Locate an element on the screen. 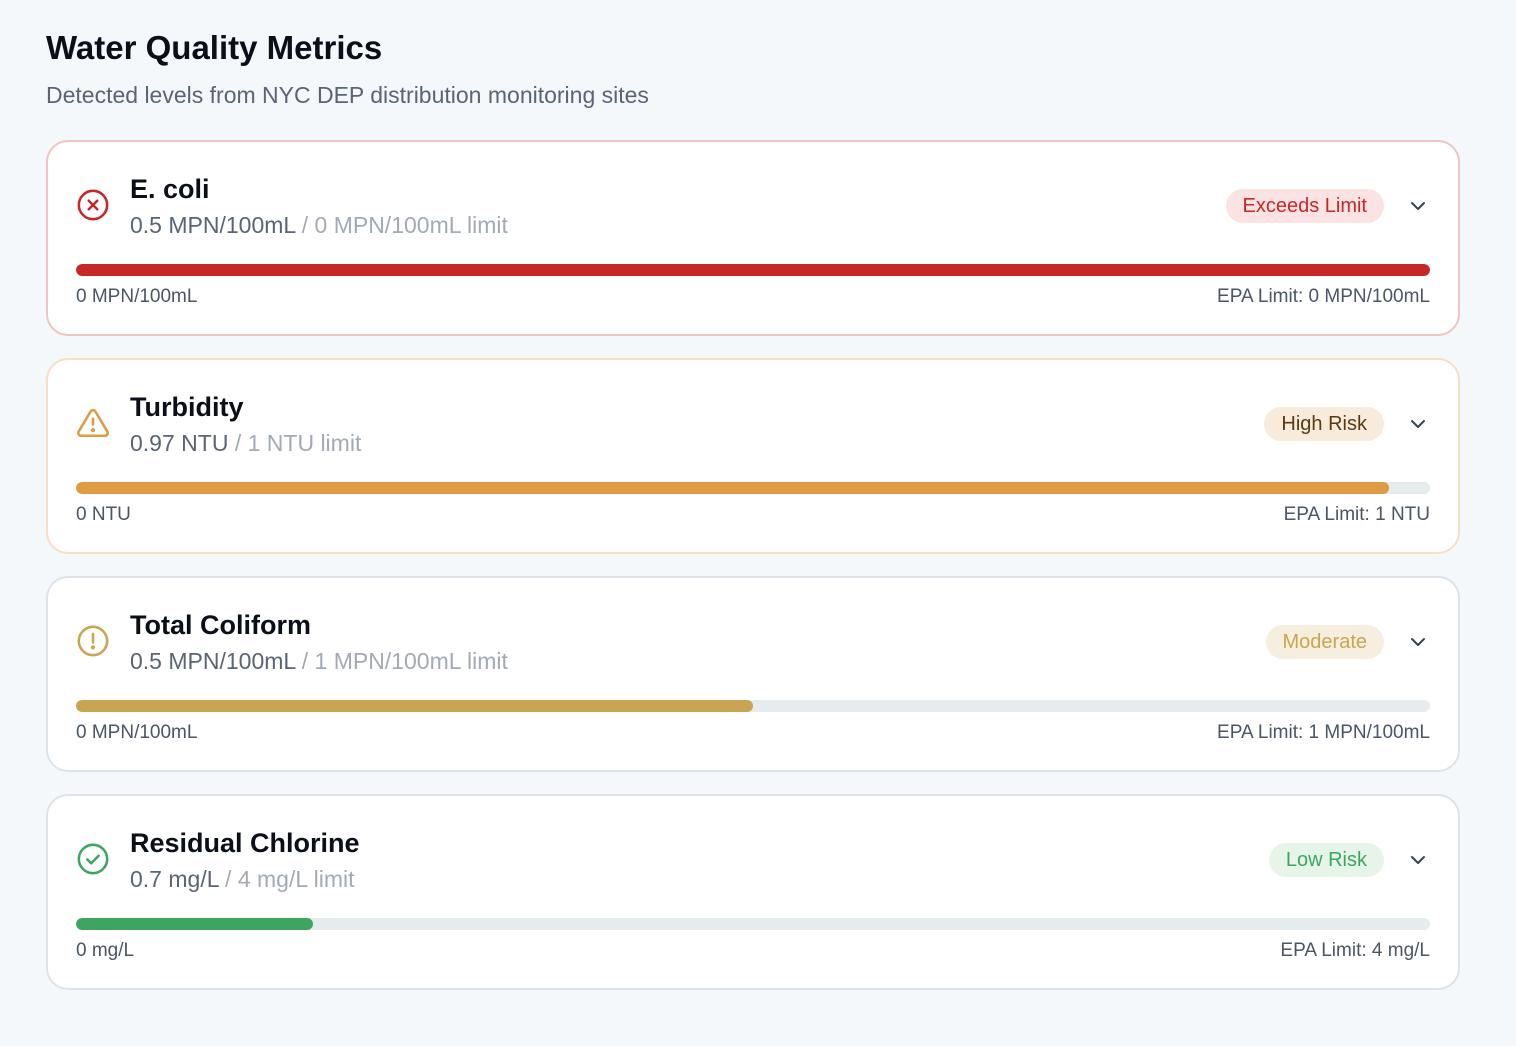 The image size is (1516, 1046). status-badge: Moderate is located at coordinates (1324, 642).